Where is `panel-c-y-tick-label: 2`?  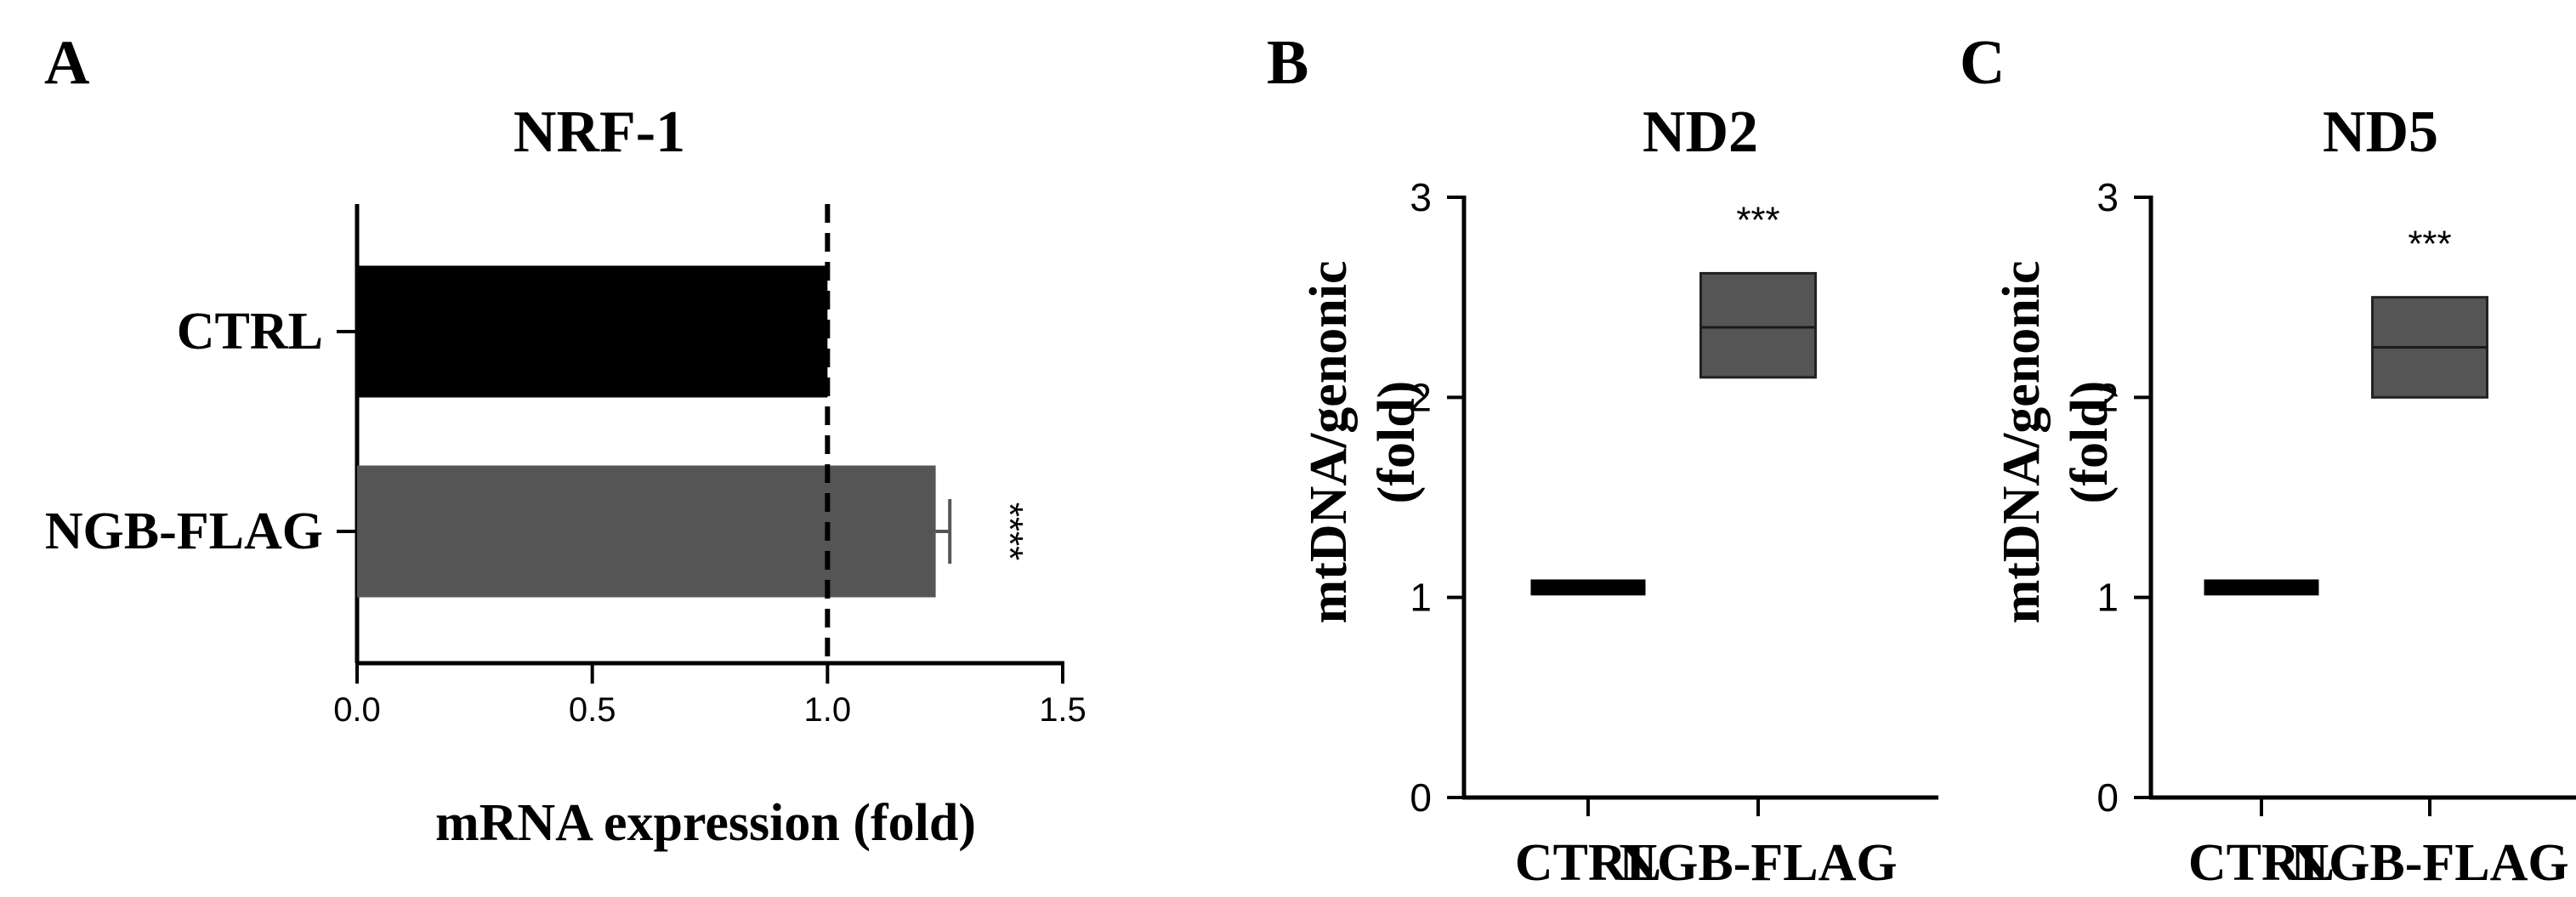
panel-c-y-tick-label: 2 is located at coordinates (2108, 397).